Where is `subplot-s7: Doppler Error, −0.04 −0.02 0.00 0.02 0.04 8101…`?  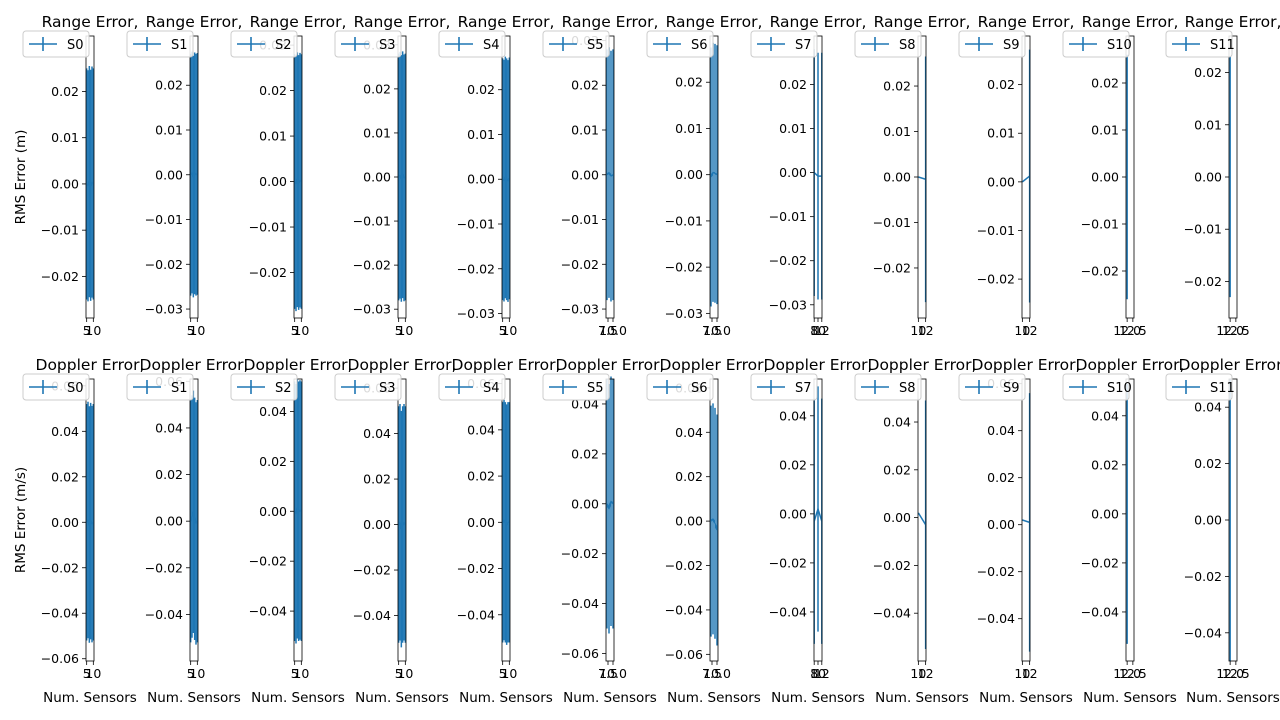
subplot-s7: Doppler Error, −0.04 −0.02 0.00 0.02 0.04 8101… is located at coordinates (811, 531).